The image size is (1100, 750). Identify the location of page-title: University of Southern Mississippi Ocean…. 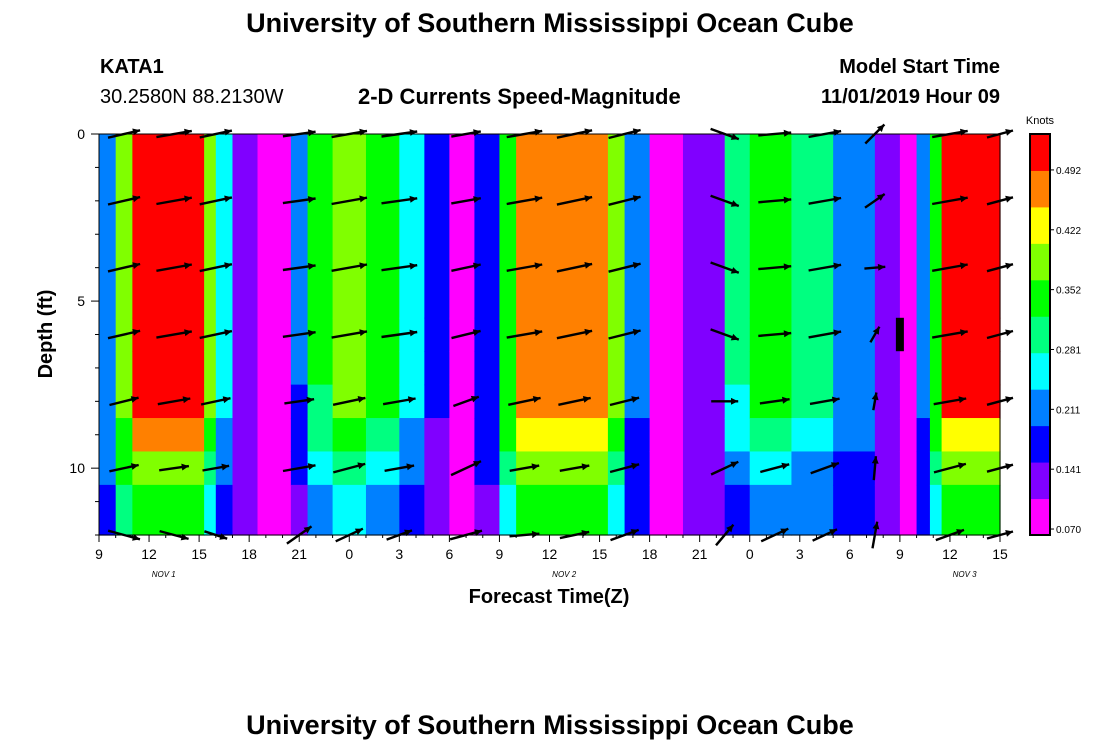
(550, 23).